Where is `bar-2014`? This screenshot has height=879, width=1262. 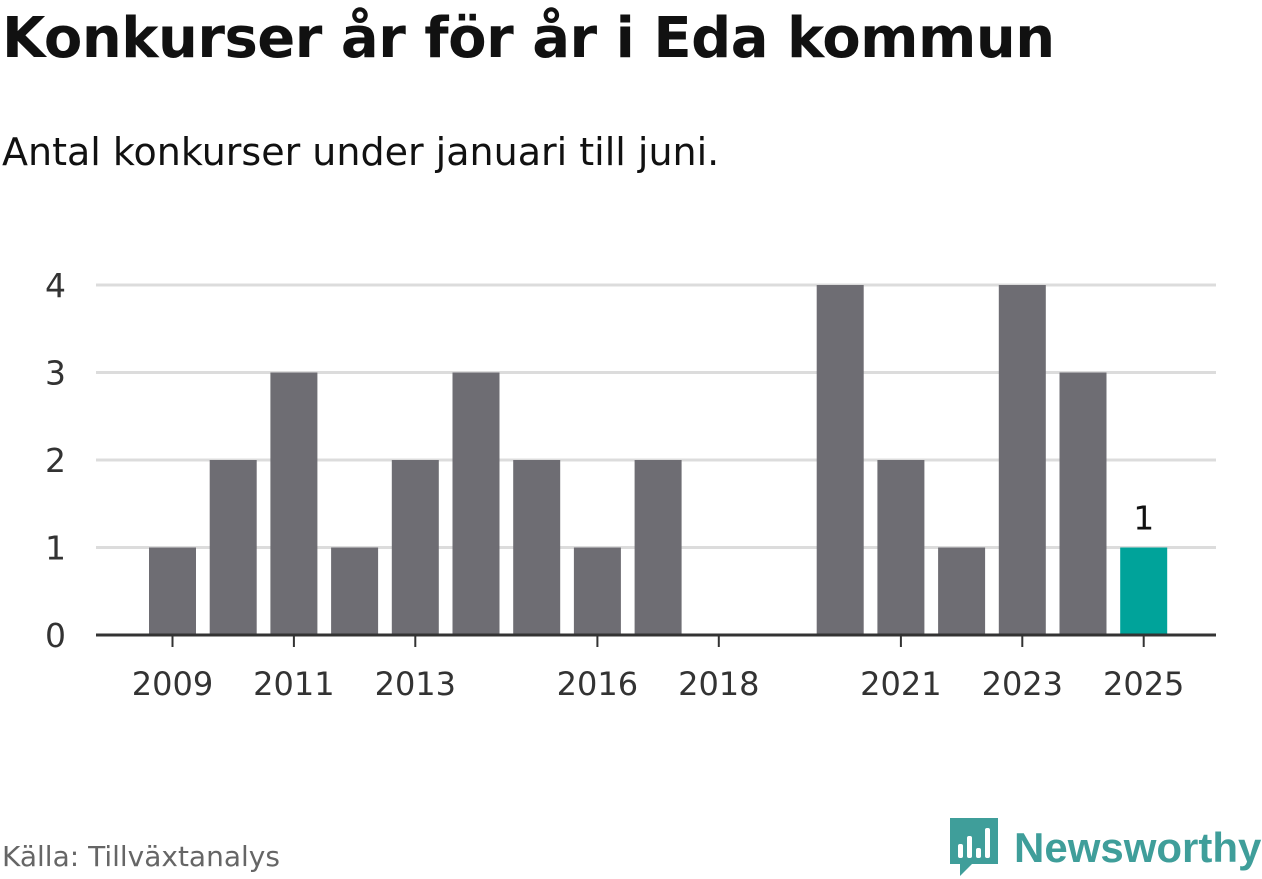
bar-2014 is located at coordinates (476, 503).